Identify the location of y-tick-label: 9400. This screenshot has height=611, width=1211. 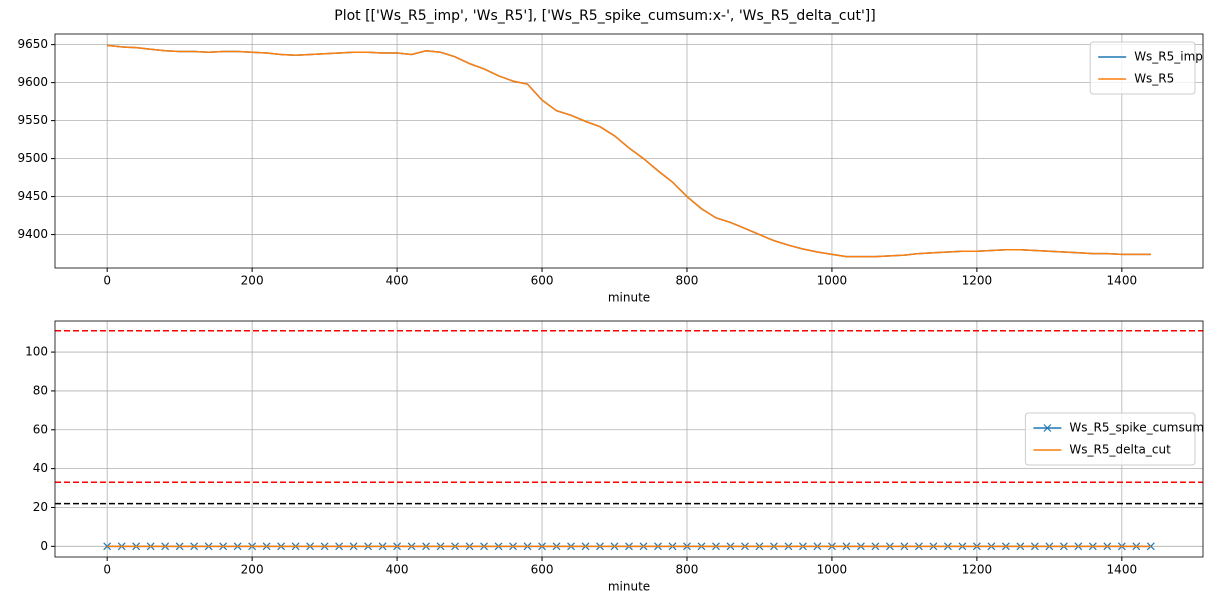
(32, 234).